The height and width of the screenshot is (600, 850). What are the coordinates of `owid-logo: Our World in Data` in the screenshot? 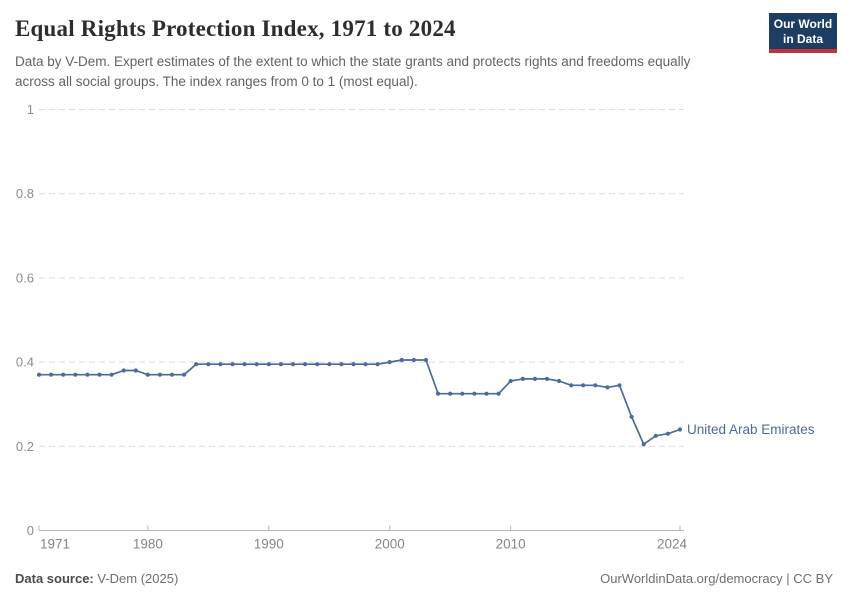 It's located at (803, 33).